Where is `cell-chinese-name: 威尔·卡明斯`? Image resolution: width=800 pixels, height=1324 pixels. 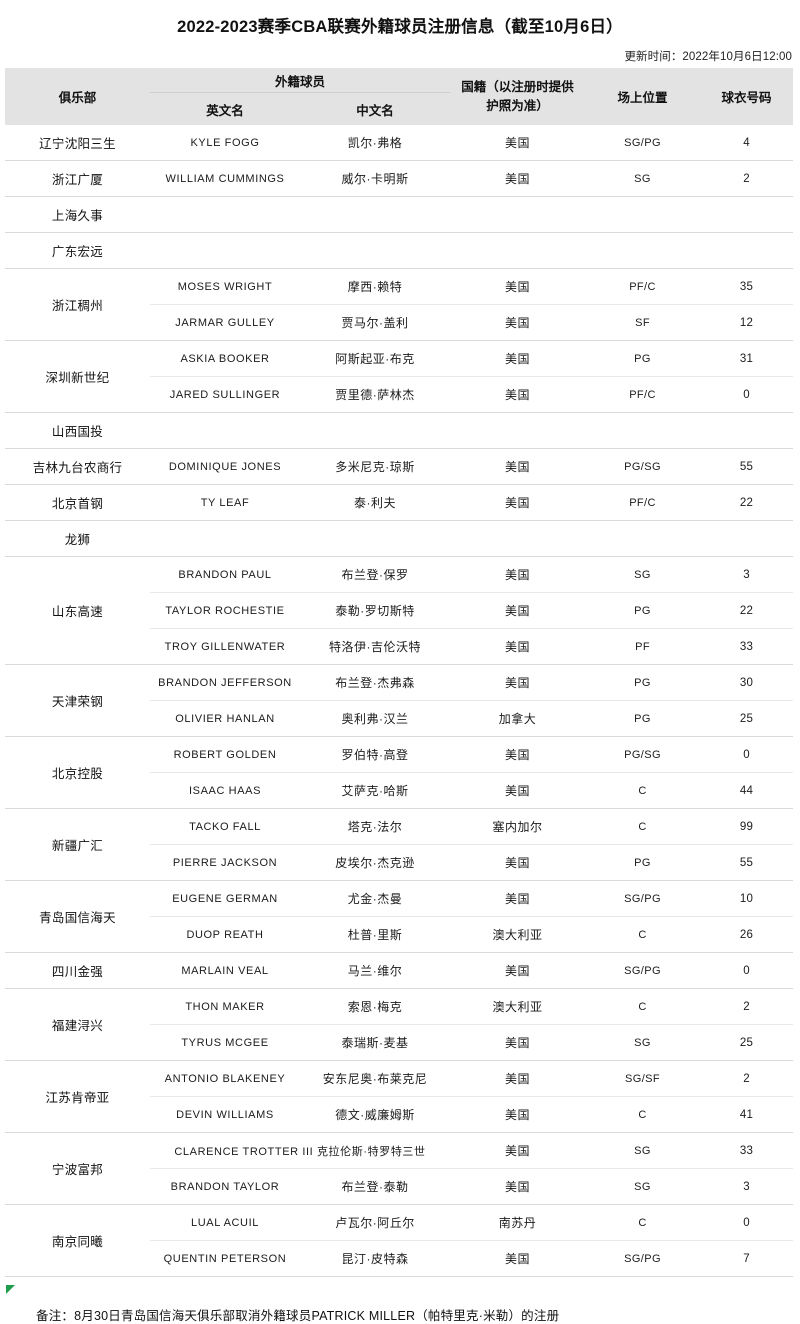
cell-chinese-name: 威尔·卡明斯 is located at coordinates (375, 179).